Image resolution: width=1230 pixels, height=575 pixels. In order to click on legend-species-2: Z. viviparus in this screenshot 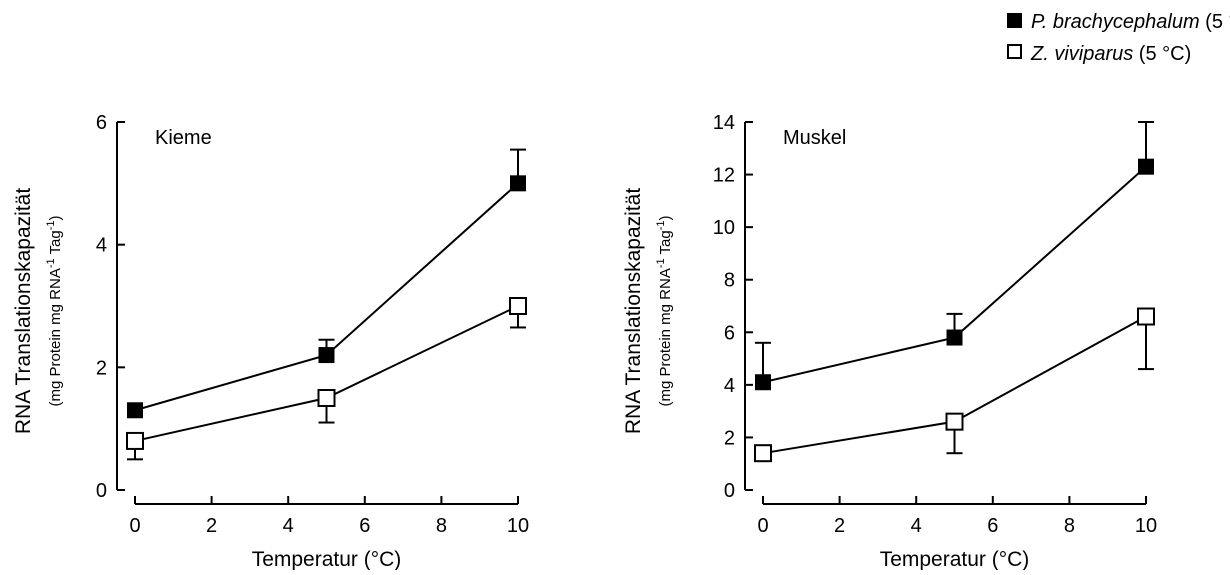, I will do `click(1081, 54)`.